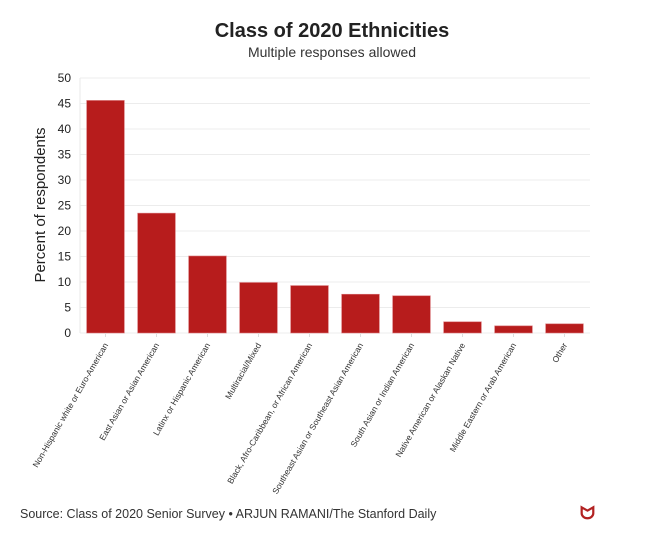 This screenshot has height=544, width=665. Describe the element at coordinates (181, 389) in the screenshot. I see `x-tick-label: Latinx or Hispanic American` at that location.